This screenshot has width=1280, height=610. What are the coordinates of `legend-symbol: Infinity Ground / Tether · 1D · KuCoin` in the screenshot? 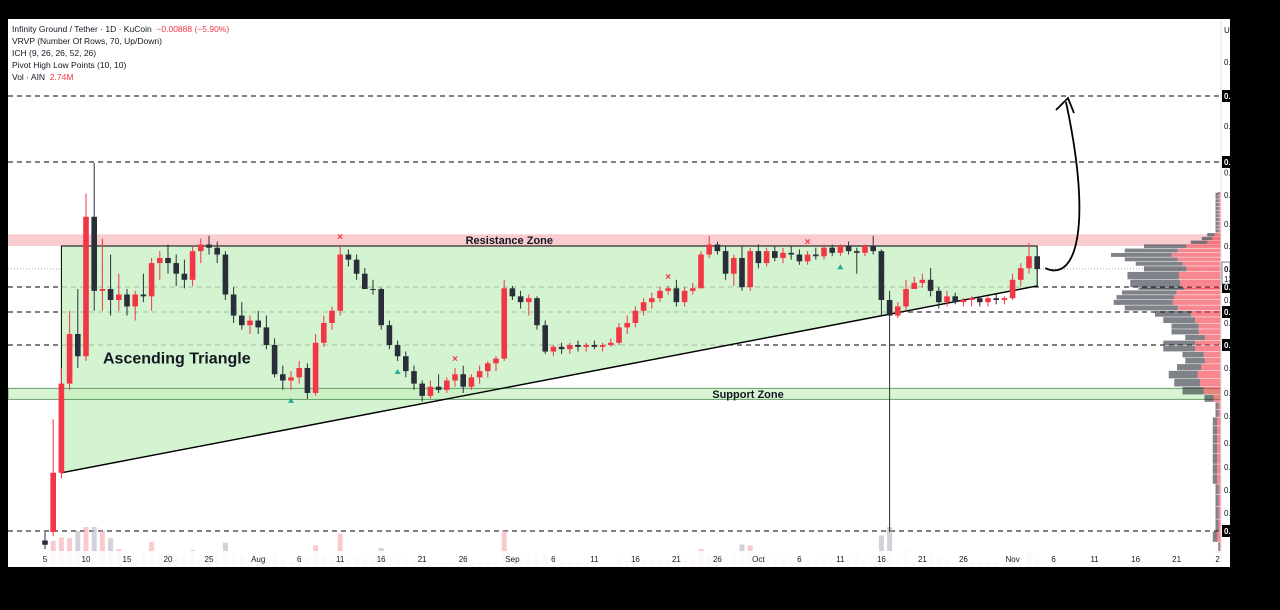 It's located at (82, 29).